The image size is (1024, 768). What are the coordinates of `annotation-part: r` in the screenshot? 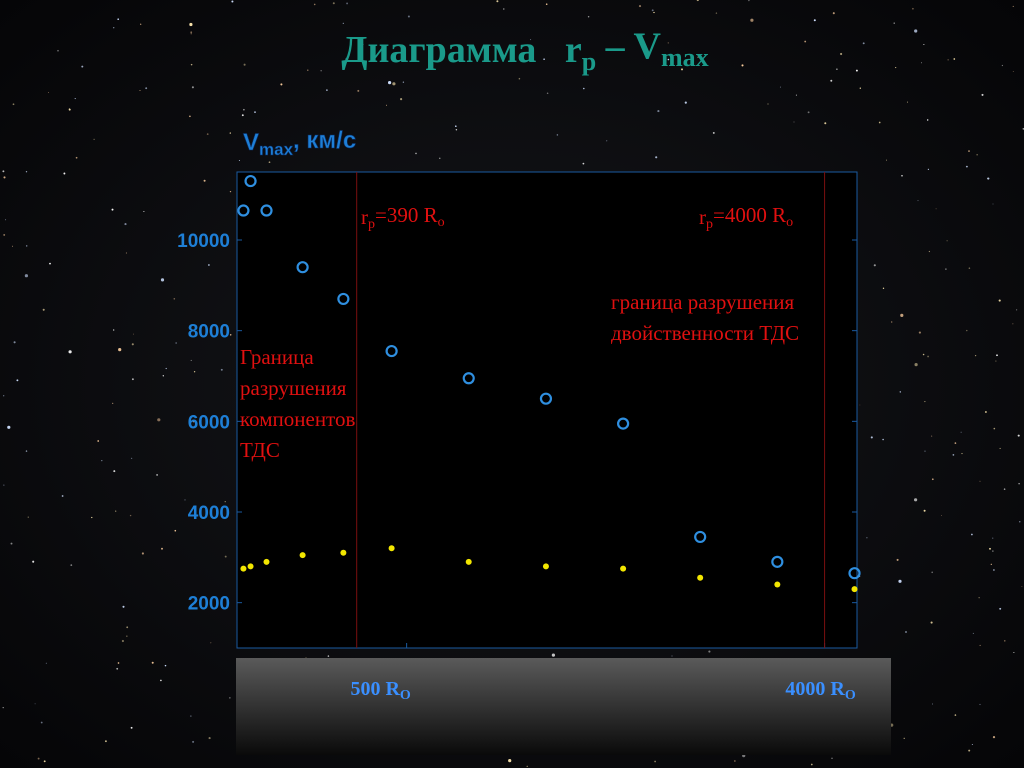 It's located at (702, 217).